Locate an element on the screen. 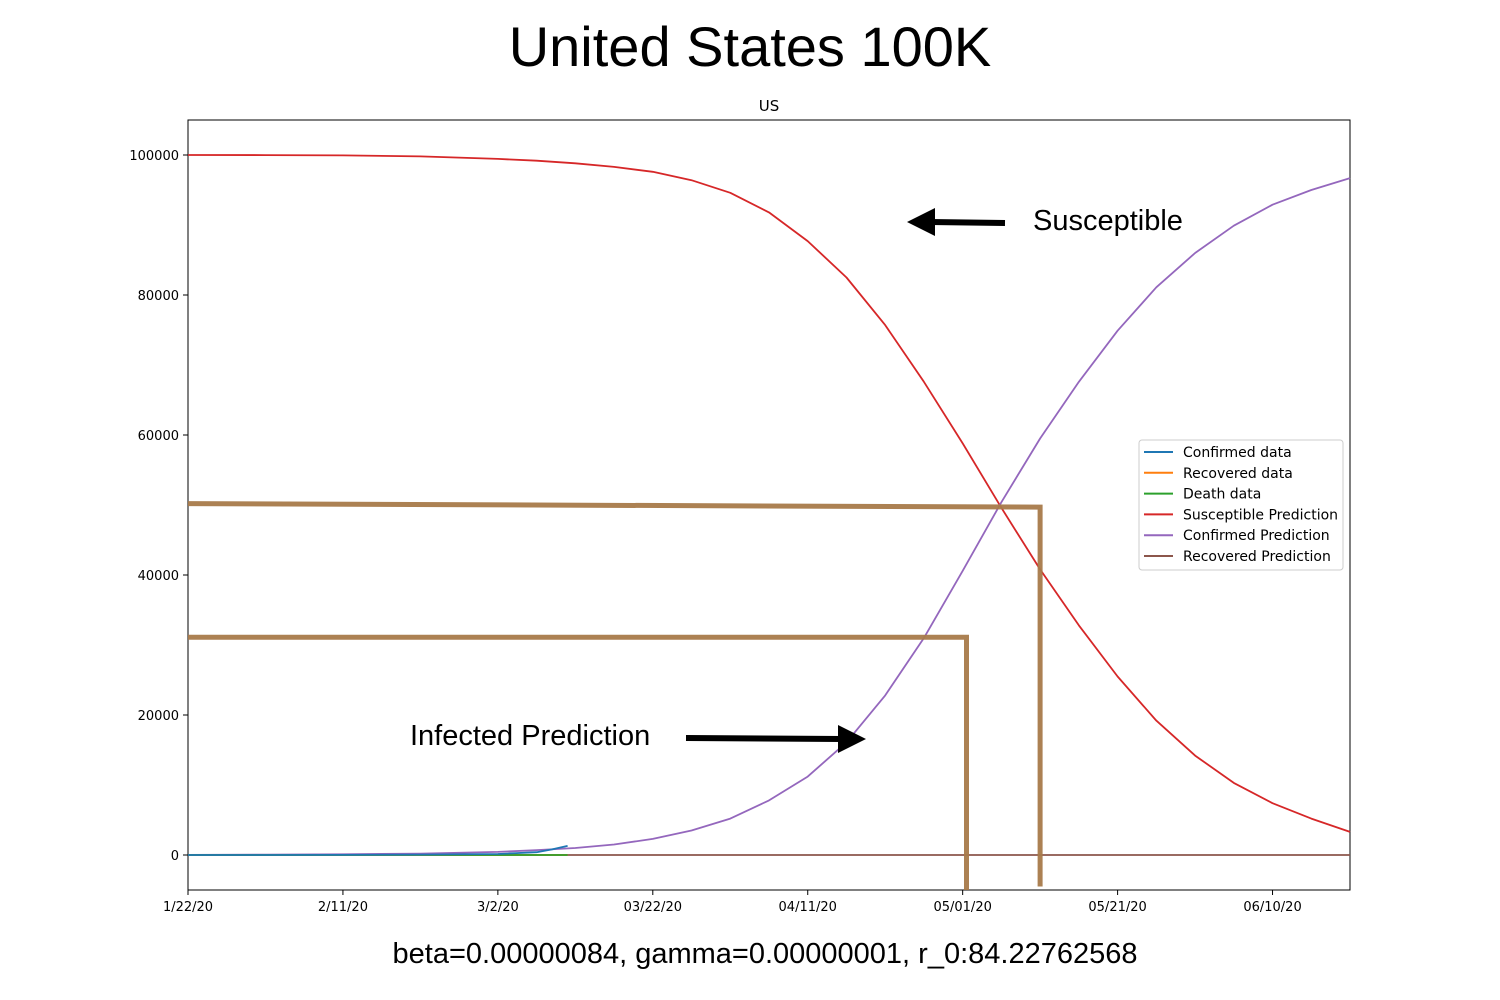 This screenshot has width=1500, height=1000. y-tick-label: 20000 is located at coordinates (158, 716).